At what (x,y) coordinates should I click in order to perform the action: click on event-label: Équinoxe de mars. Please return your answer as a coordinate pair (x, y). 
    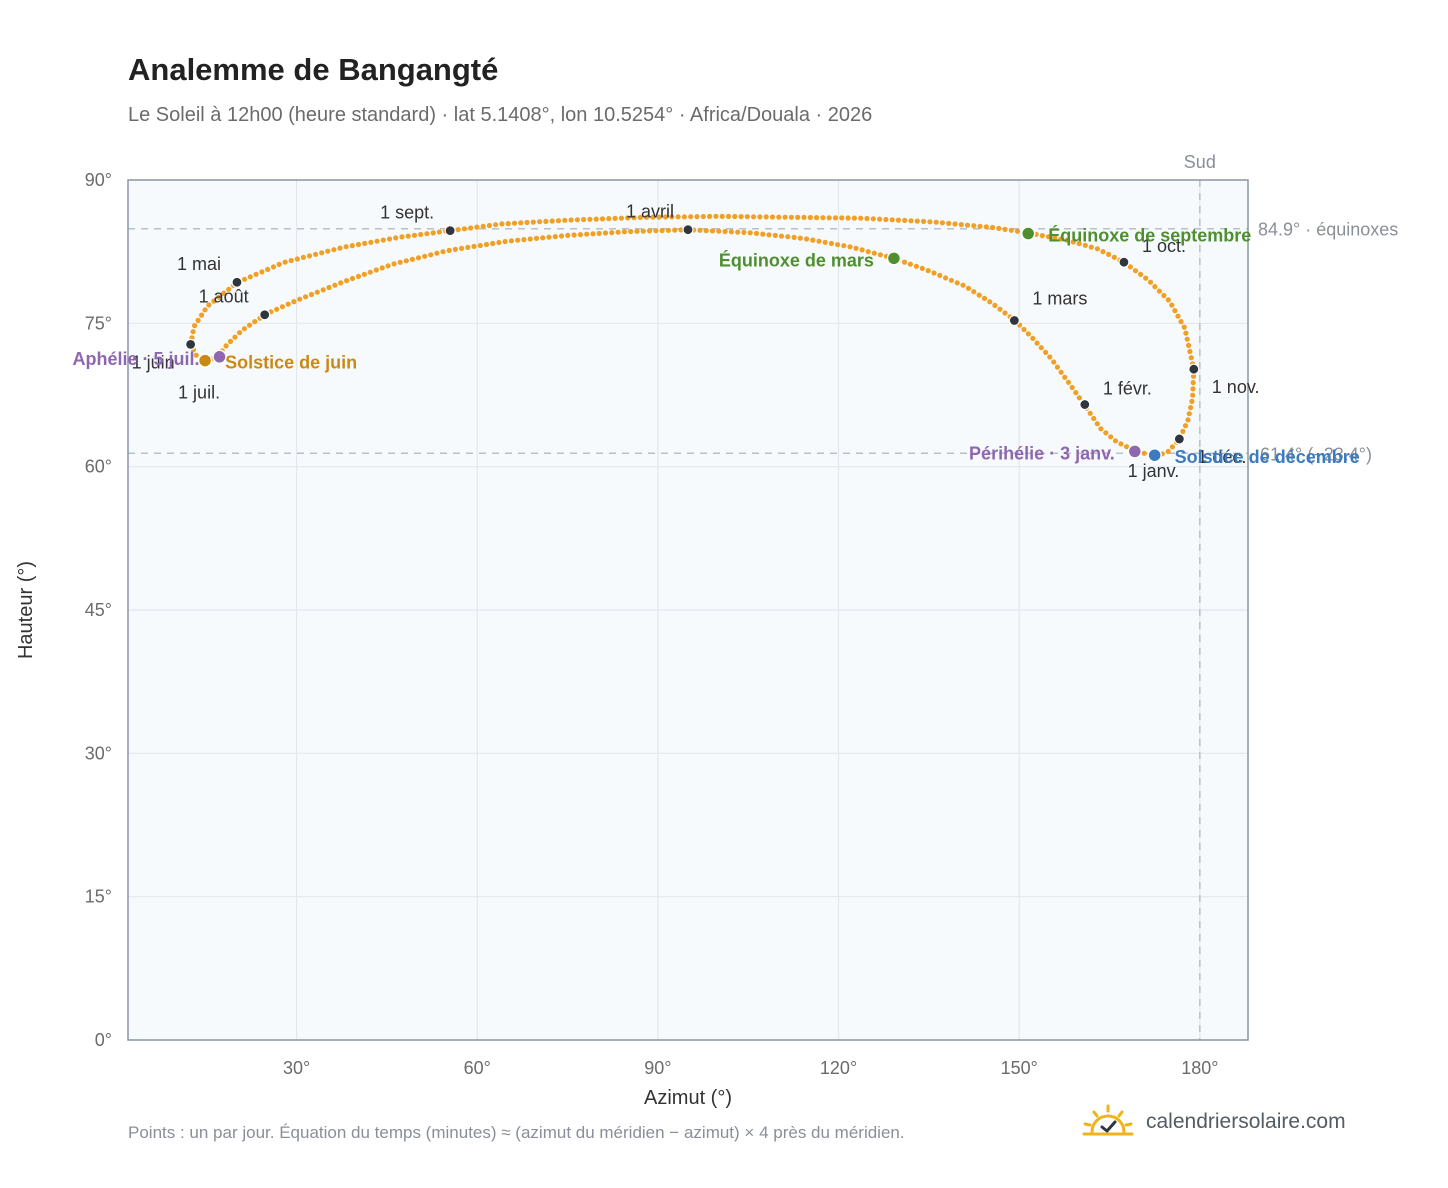
    Looking at the image, I should click on (796, 259).